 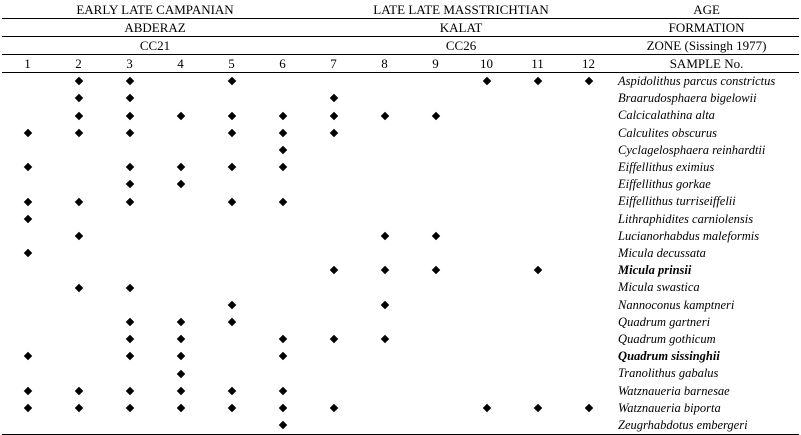 What do you see at coordinates (461, 27) in the screenshot?
I see `formation-kalat: KALAT` at bounding box center [461, 27].